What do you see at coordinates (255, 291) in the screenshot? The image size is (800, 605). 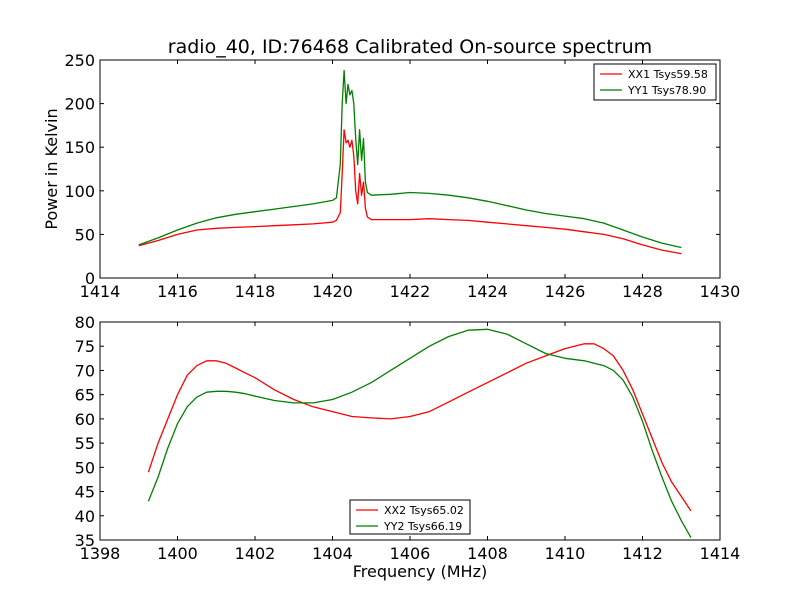 I see `top-x-tick-label: 1418` at bounding box center [255, 291].